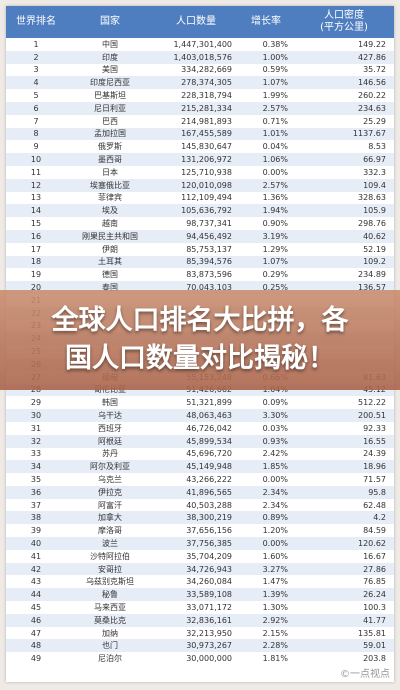 Image resolution: width=400 pixels, height=690 pixels. What do you see at coordinates (110, 441) in the screenshot?
I see `cell-country: 阿根廷` at bounding box center [110, 441].